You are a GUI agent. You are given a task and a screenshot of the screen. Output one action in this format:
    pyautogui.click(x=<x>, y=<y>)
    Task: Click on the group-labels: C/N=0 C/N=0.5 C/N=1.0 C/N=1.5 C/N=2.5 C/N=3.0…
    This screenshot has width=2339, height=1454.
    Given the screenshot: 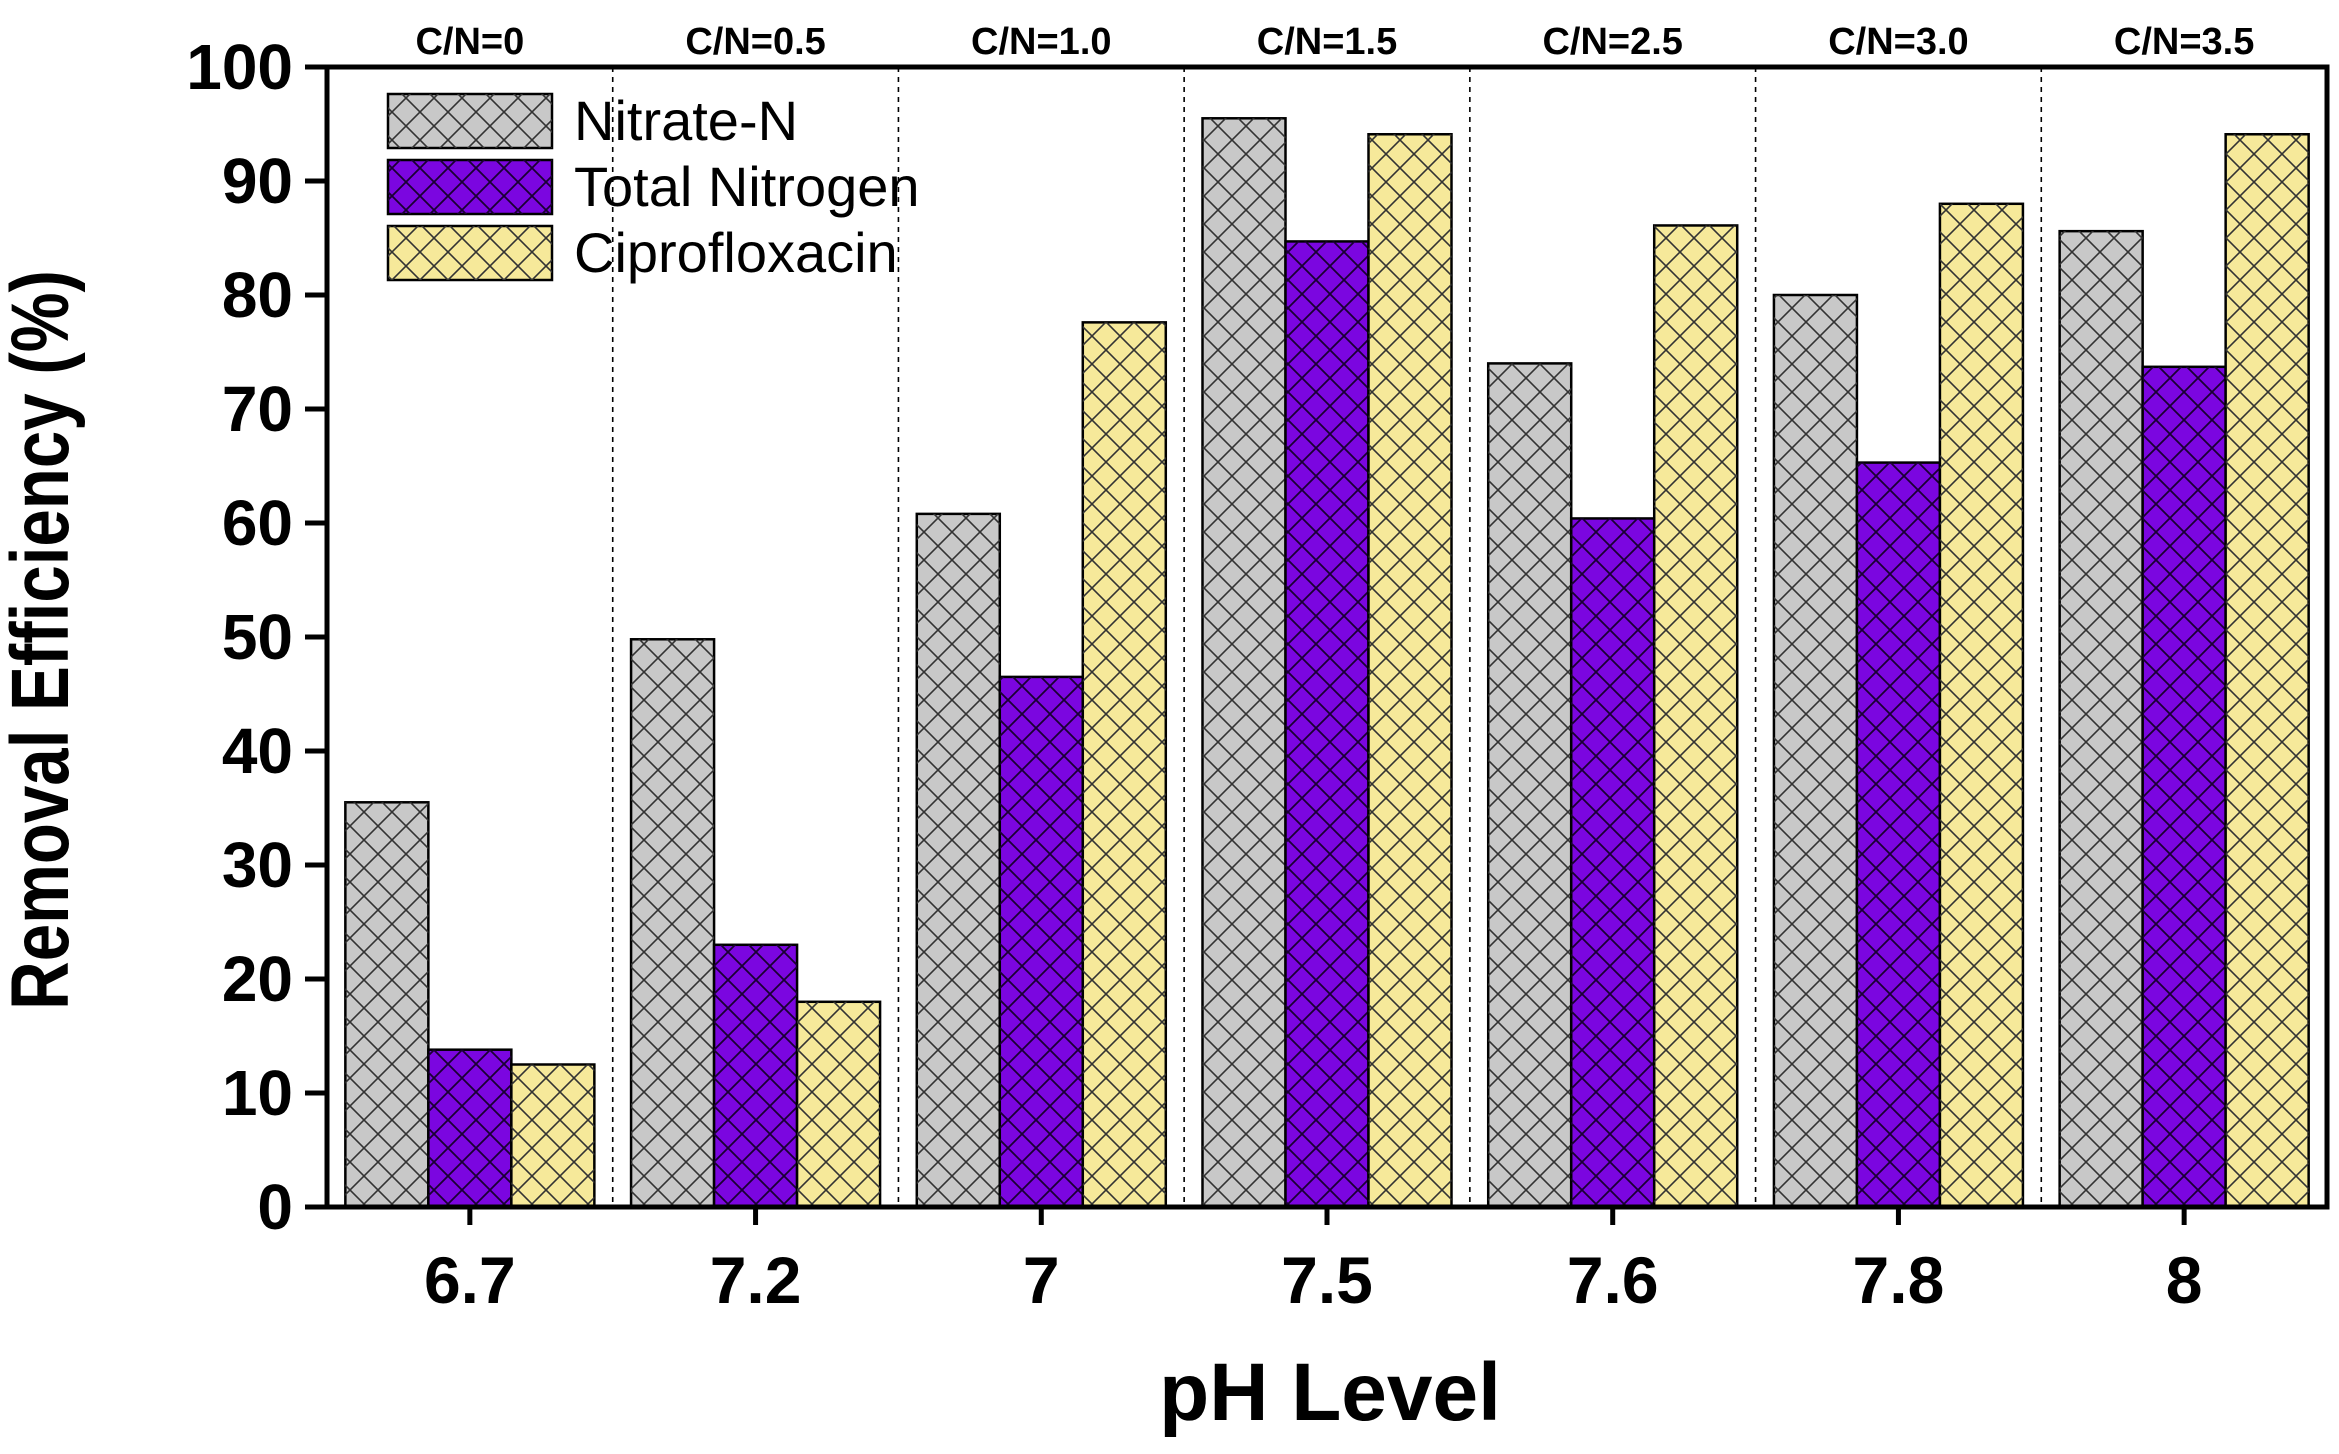 What is the action you would take?
    pyautogui.click(x=1334, y=42)
    